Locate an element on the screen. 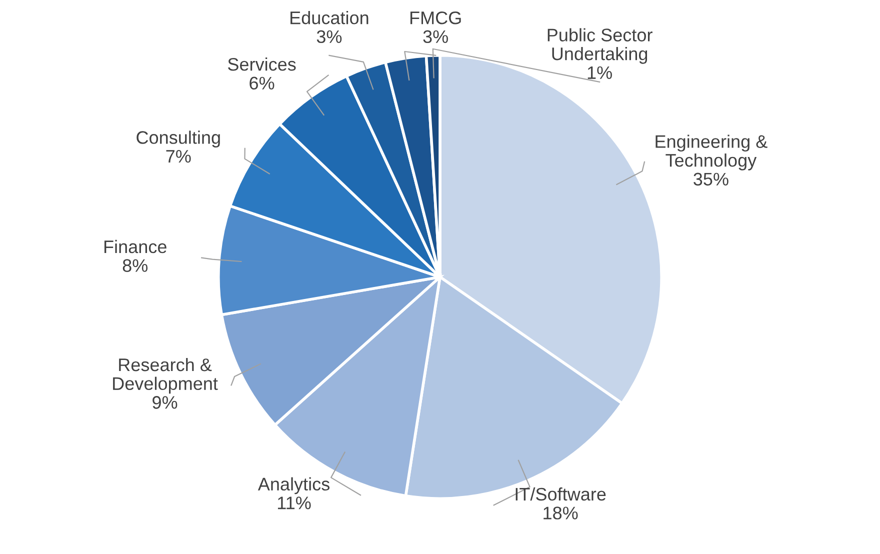 This screenshot has width=880, height=554. data-label: 18% is located at coordinates (561, 513).